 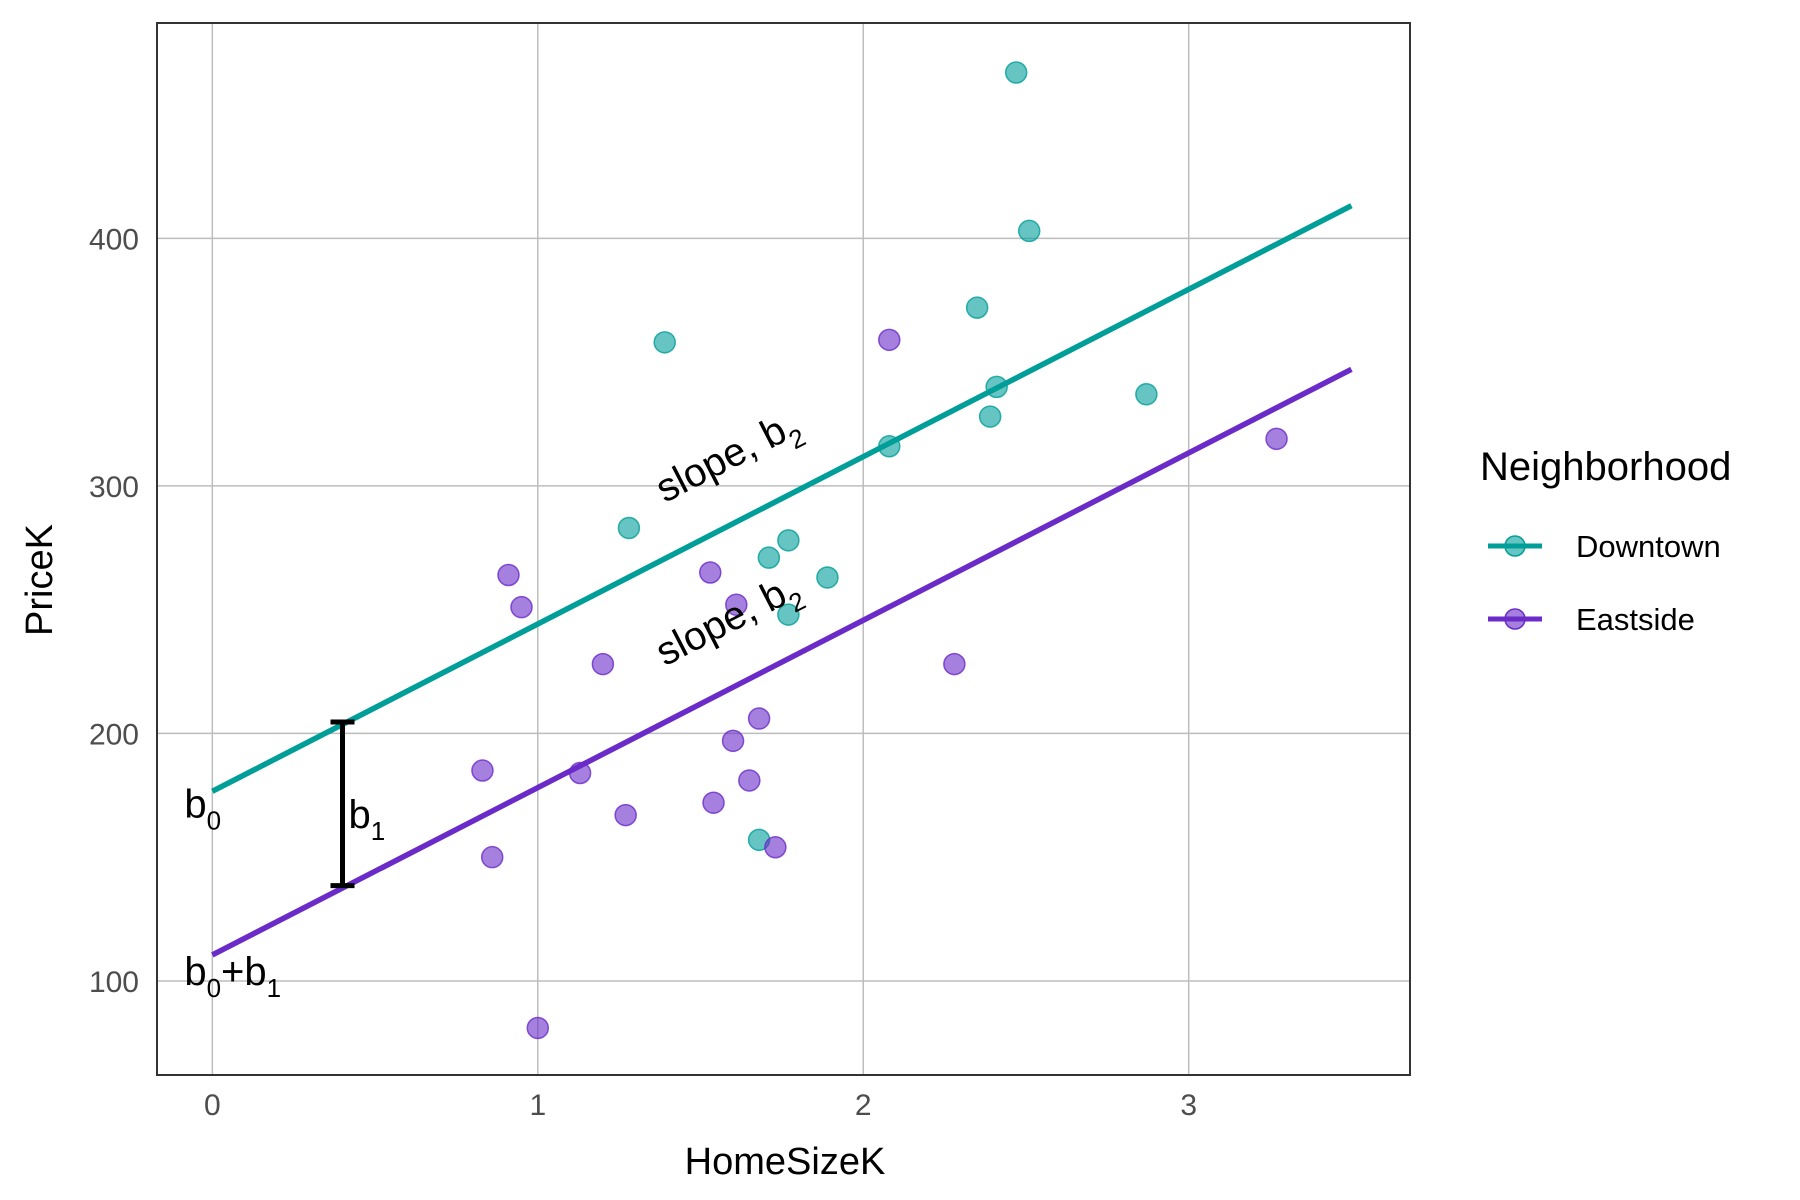 I want to click on legend-key-point-eastside, so click(x=1515, y=619).